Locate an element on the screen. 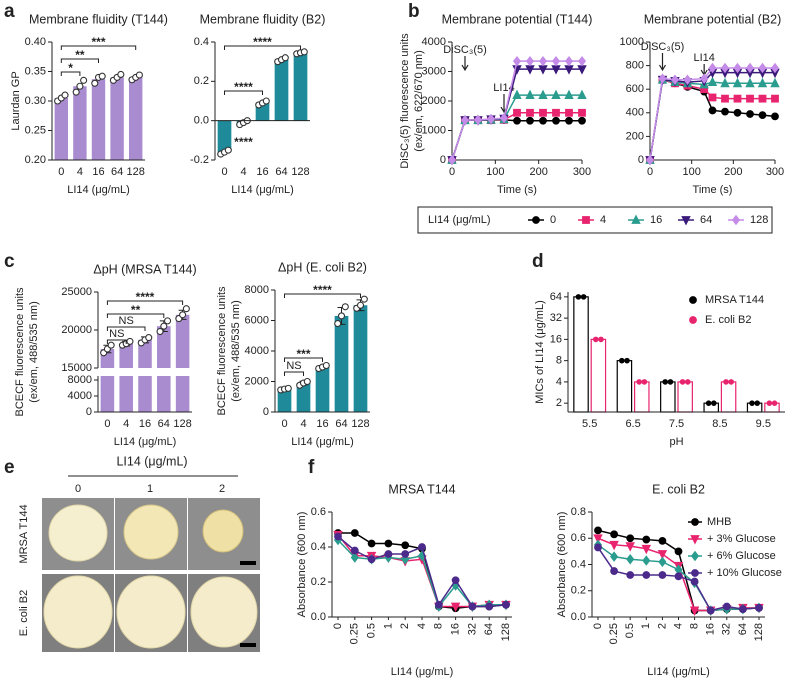 The width and height of the screenshot is (799, 684). chart-title: Membrane potential (B2) is located at coordinates (713, 19).